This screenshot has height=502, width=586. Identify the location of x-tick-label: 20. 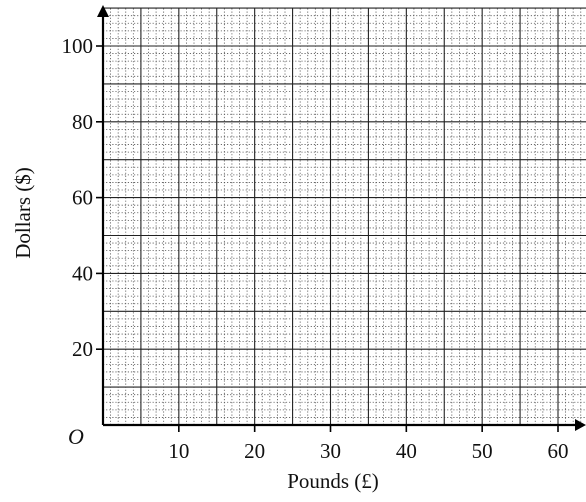
(254, 451).